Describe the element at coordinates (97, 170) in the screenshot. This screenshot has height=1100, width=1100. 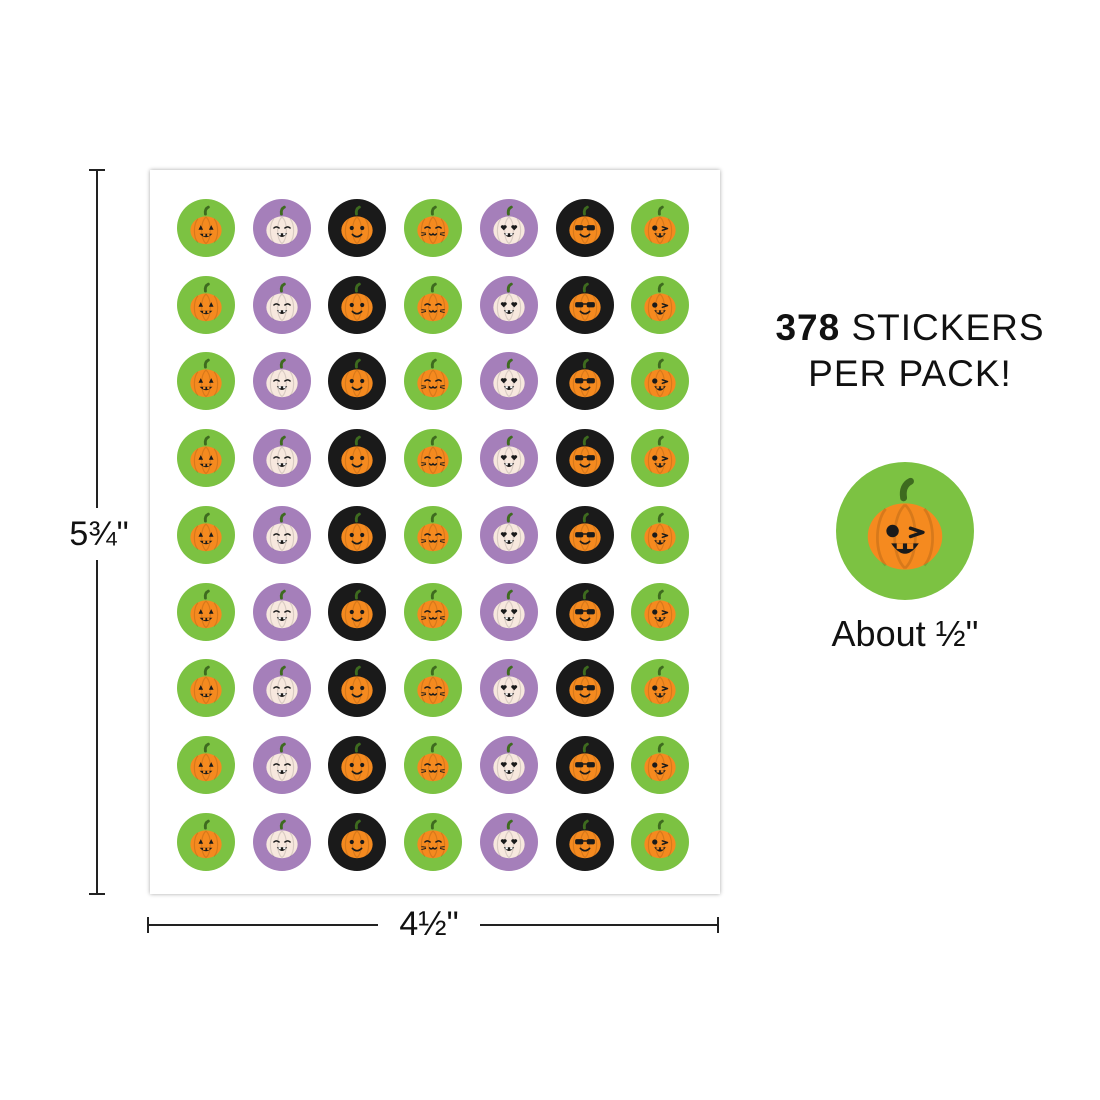
I see `height-dimension-cap-top` at that location.